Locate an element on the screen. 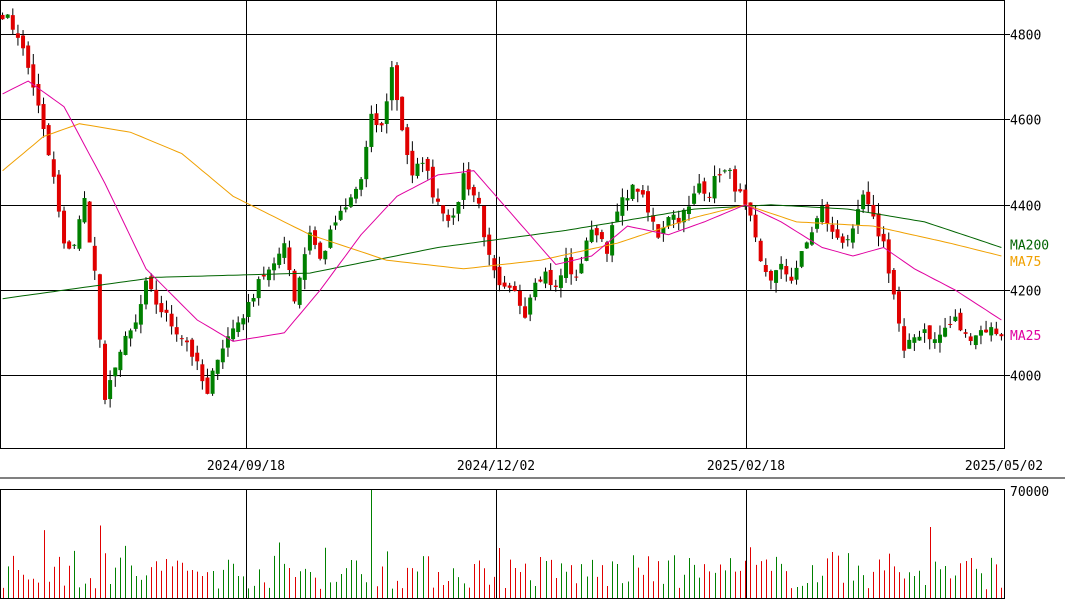  volume-tick-label: 70000 is located at coordinates (1029, 492).